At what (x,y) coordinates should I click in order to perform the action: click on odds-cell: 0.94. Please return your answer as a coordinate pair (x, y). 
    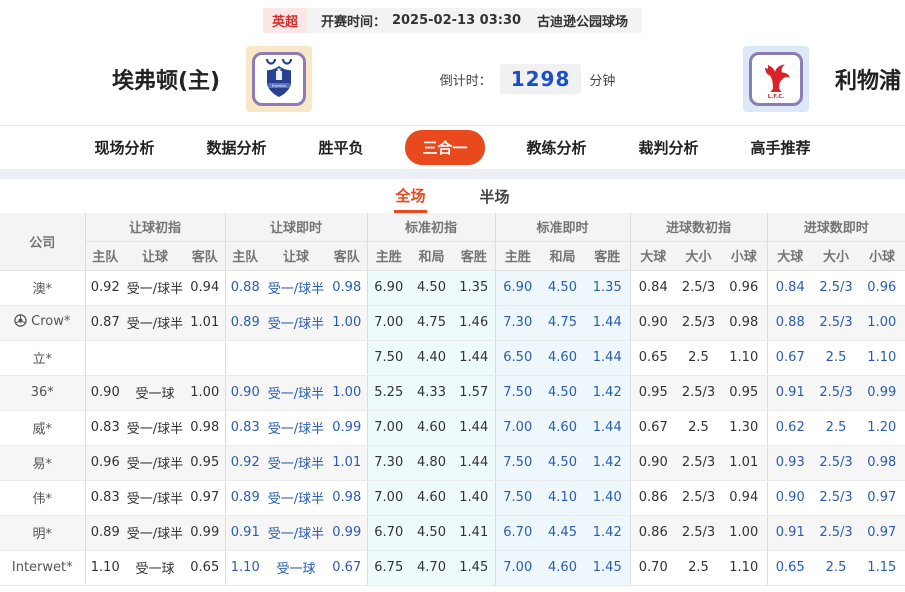
    Looking at the image, I should click on (205, 288).